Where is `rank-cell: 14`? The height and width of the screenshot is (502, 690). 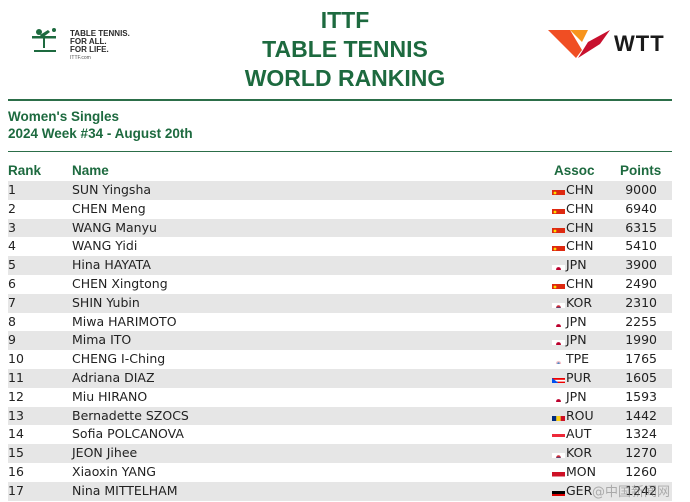
rank-cell: 14 is located at coordinates (16, 434).